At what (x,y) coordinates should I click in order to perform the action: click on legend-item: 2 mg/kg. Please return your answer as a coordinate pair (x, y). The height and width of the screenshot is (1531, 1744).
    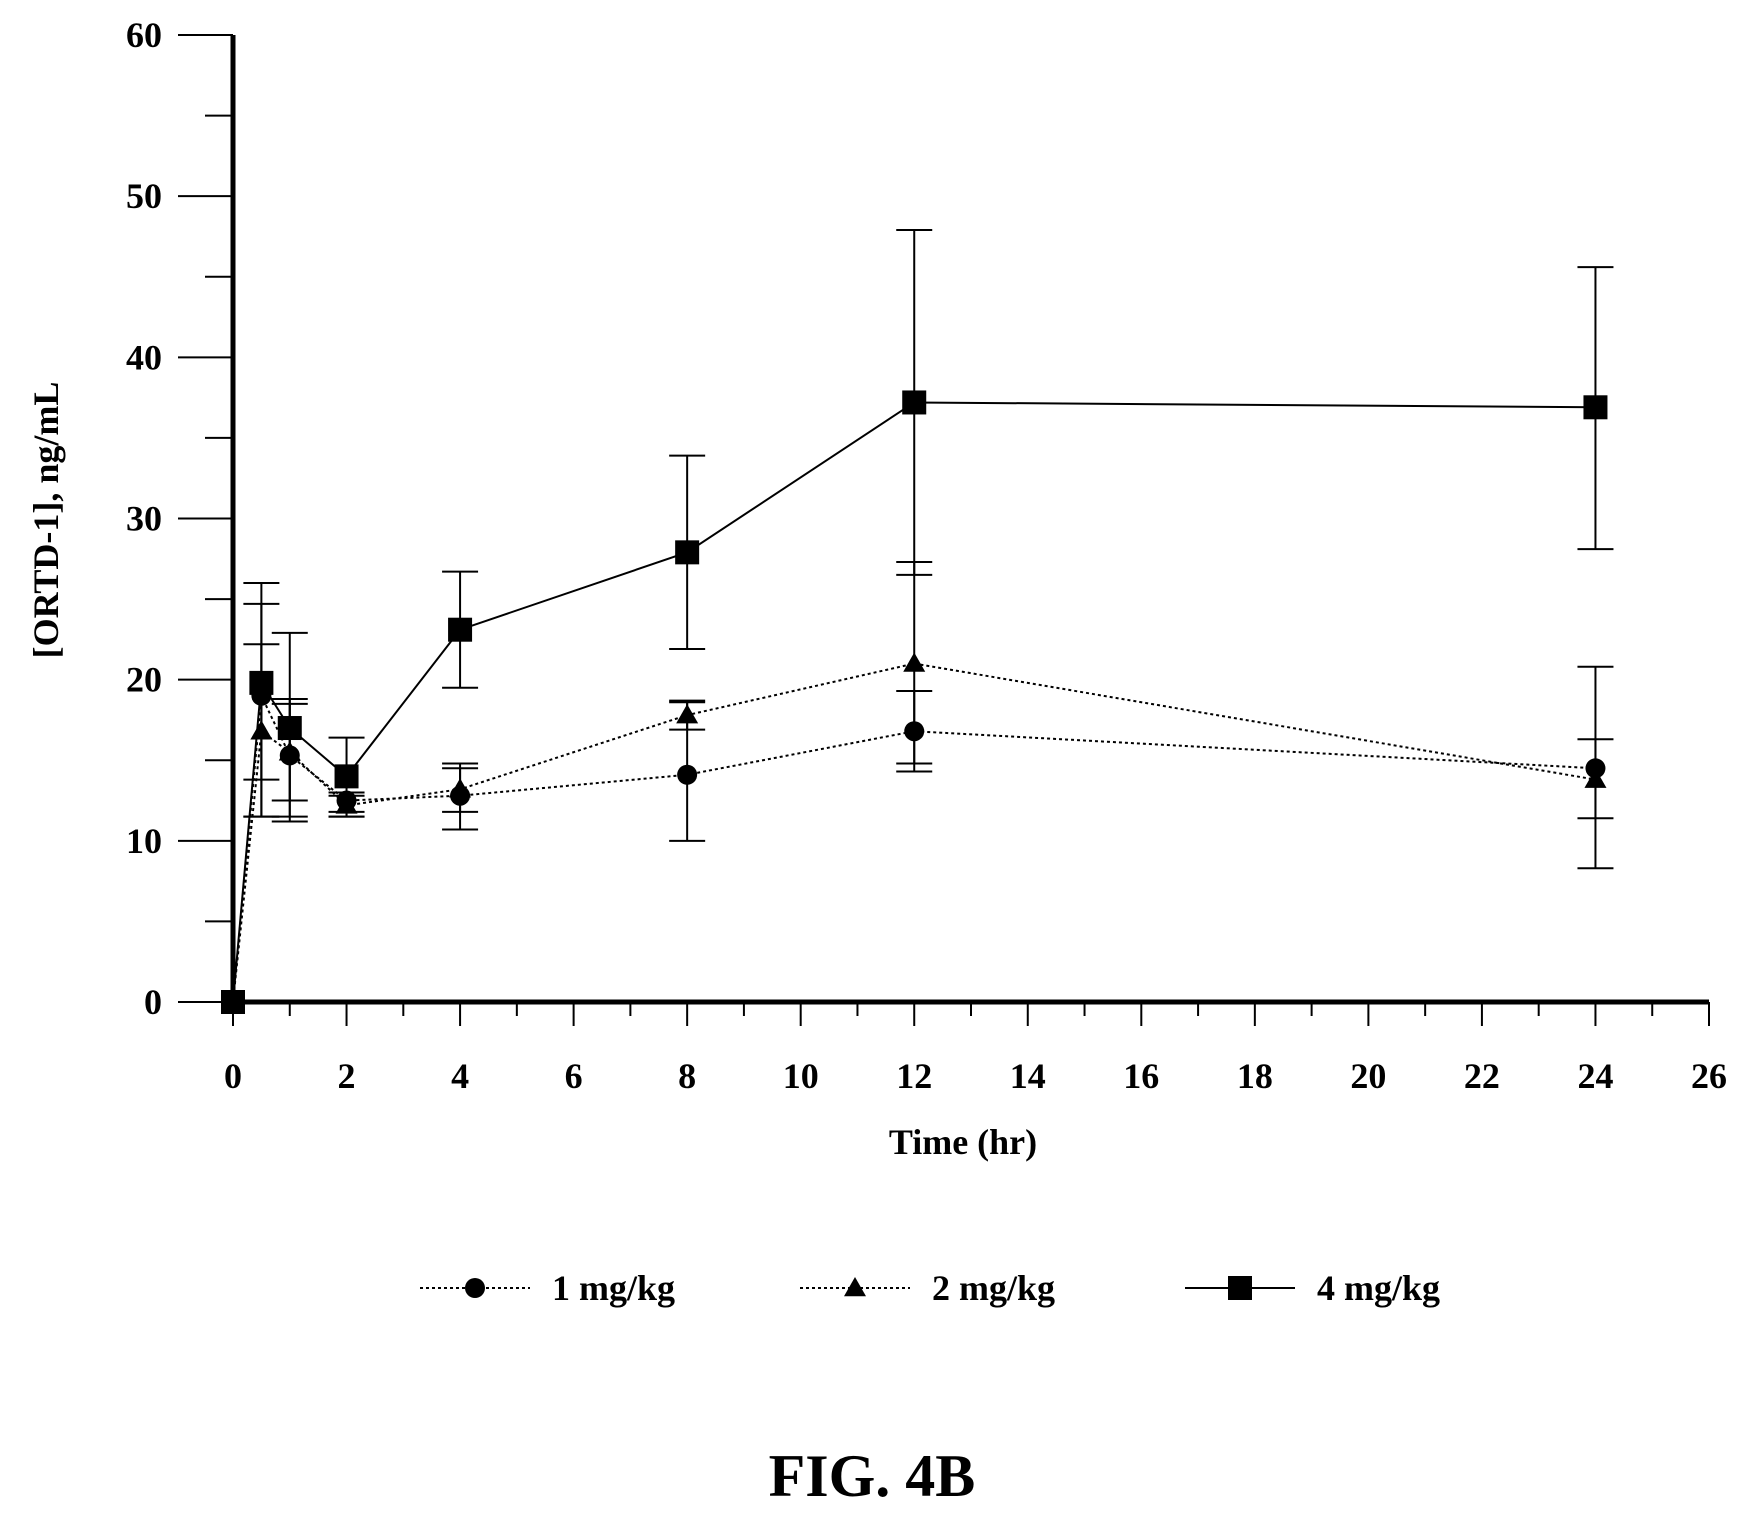
    Looking at the image, I should click on (927, 1288).